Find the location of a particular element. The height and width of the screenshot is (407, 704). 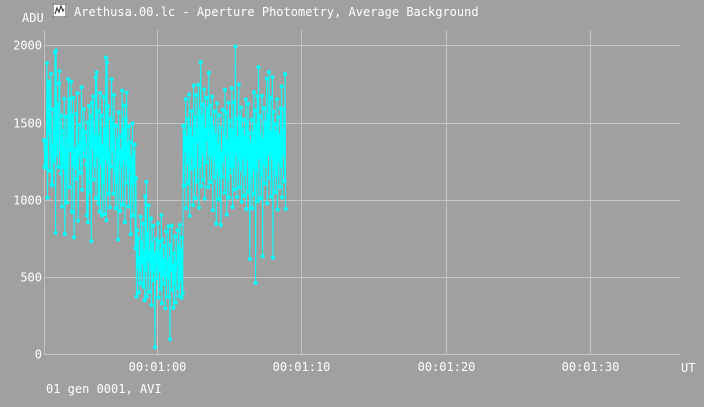

y-tick-label: 1000 is located at coordinates (27, 201).